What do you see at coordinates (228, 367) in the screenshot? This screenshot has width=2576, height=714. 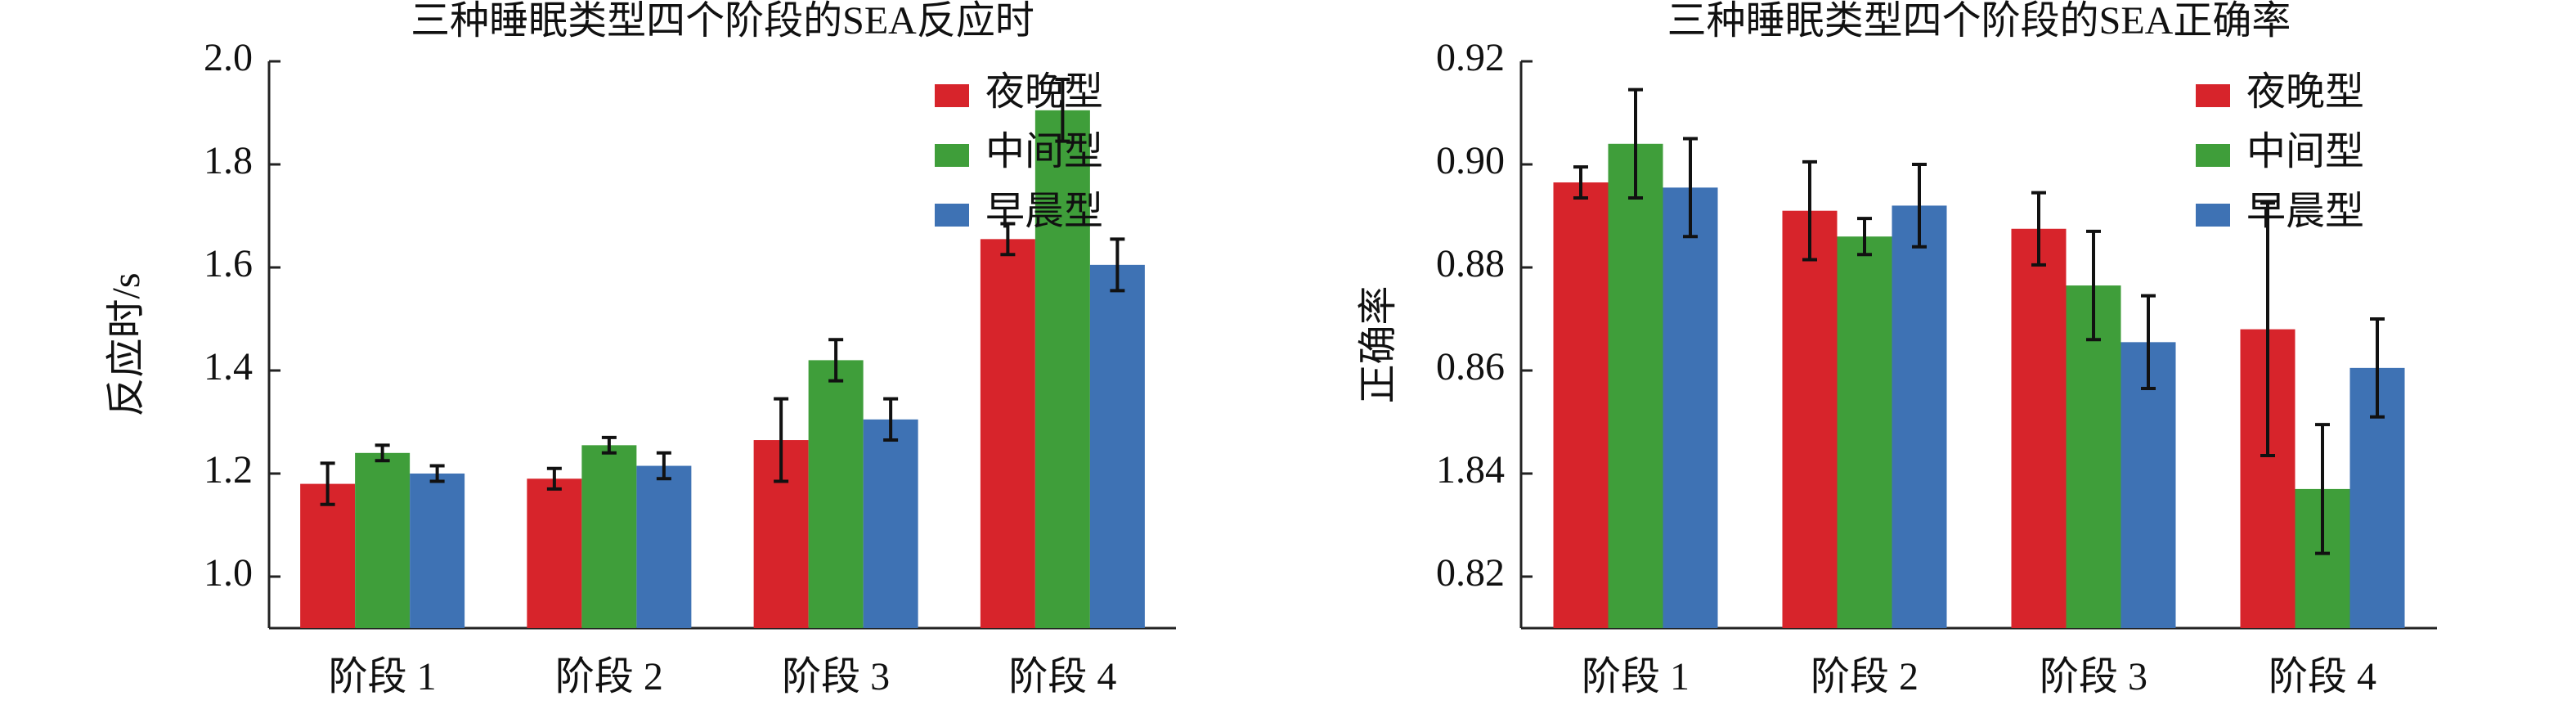 I see `y-tick-label: 1.4` at bounding box center [228, 367].